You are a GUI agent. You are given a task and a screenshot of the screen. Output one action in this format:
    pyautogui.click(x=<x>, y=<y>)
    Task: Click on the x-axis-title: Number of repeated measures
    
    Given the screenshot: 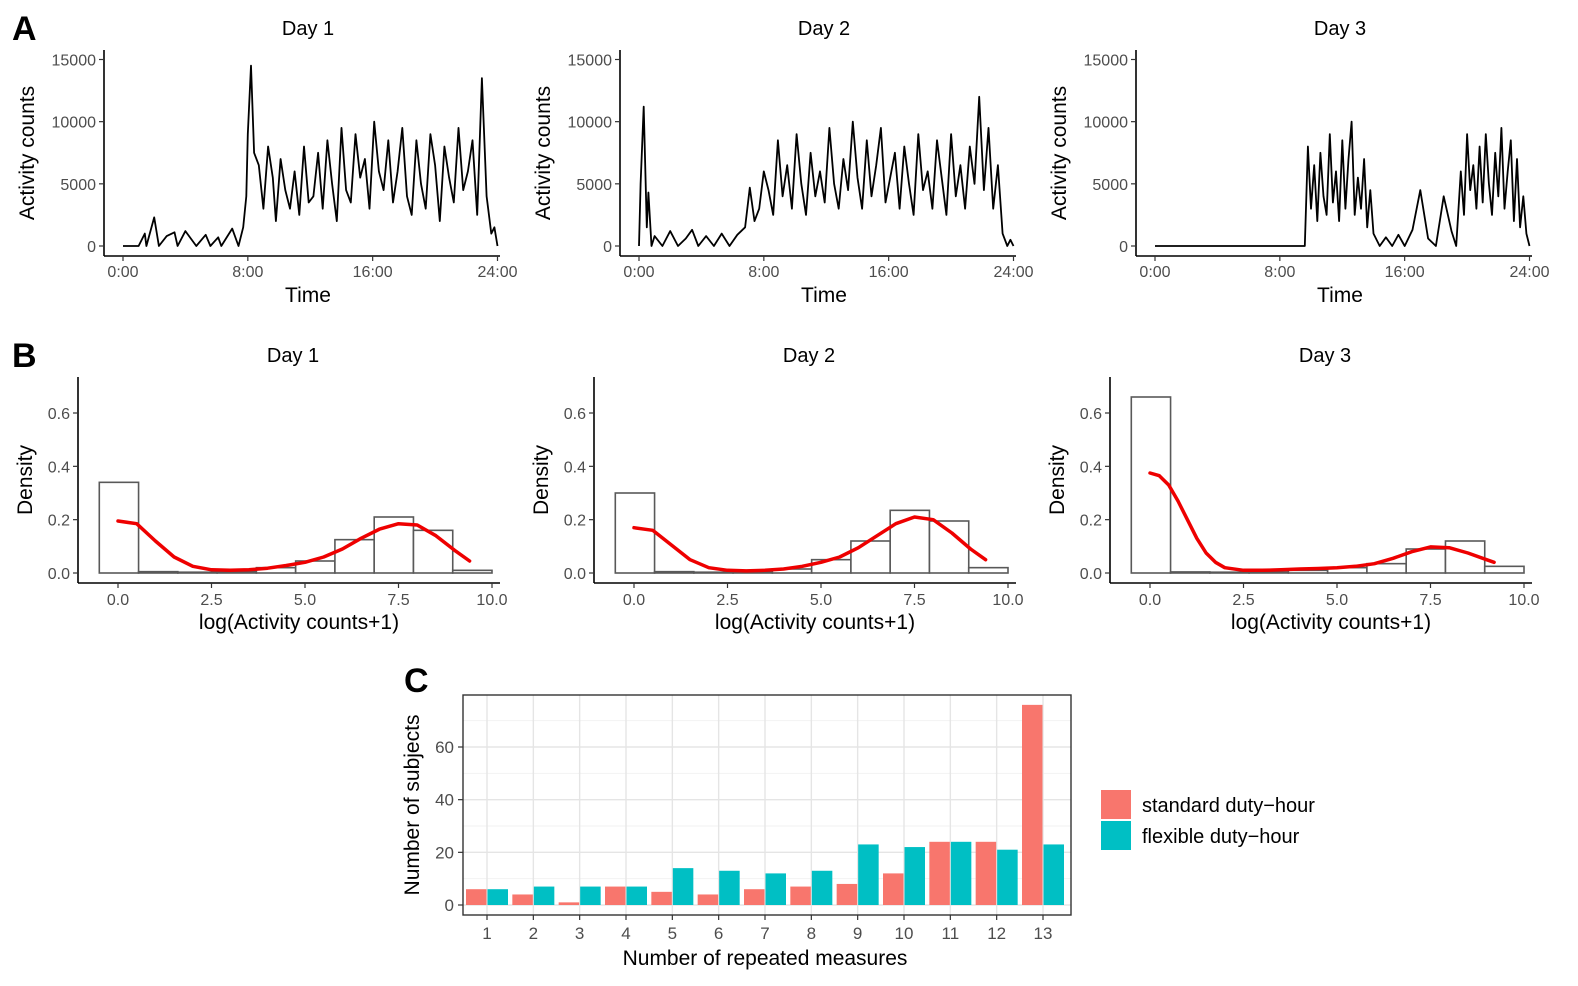 What is the action you would take?
    pyautogui.click(x=765, y=958)
    